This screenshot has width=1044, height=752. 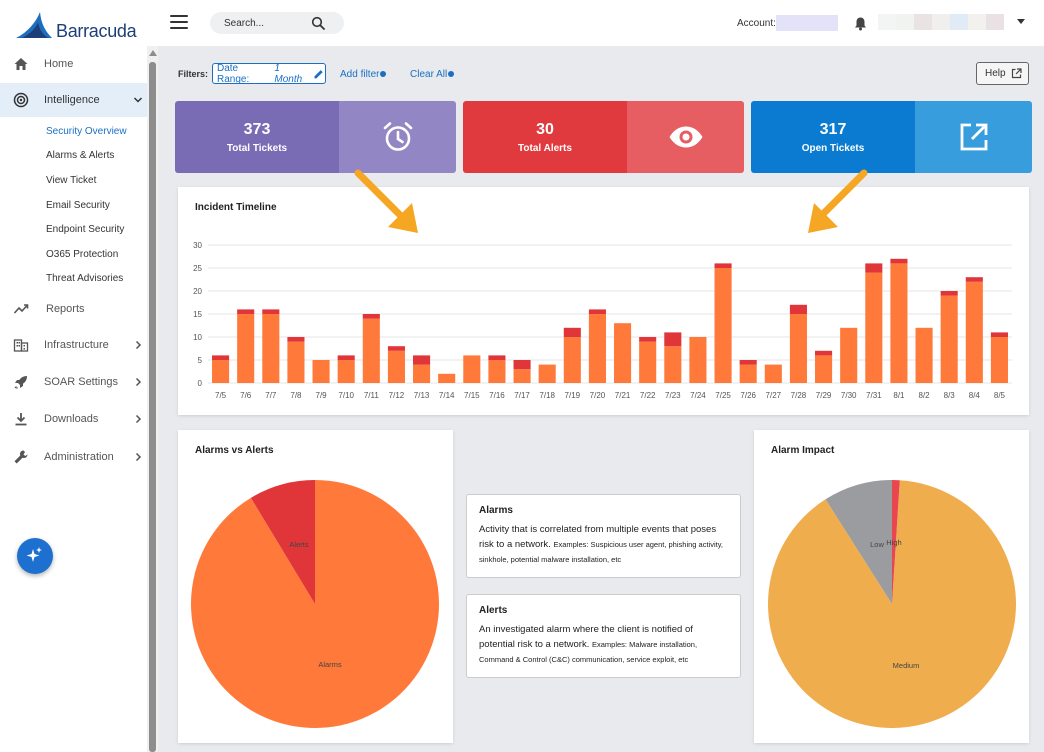 I want to click on help-button: Help, so click(x=1002, y=73).